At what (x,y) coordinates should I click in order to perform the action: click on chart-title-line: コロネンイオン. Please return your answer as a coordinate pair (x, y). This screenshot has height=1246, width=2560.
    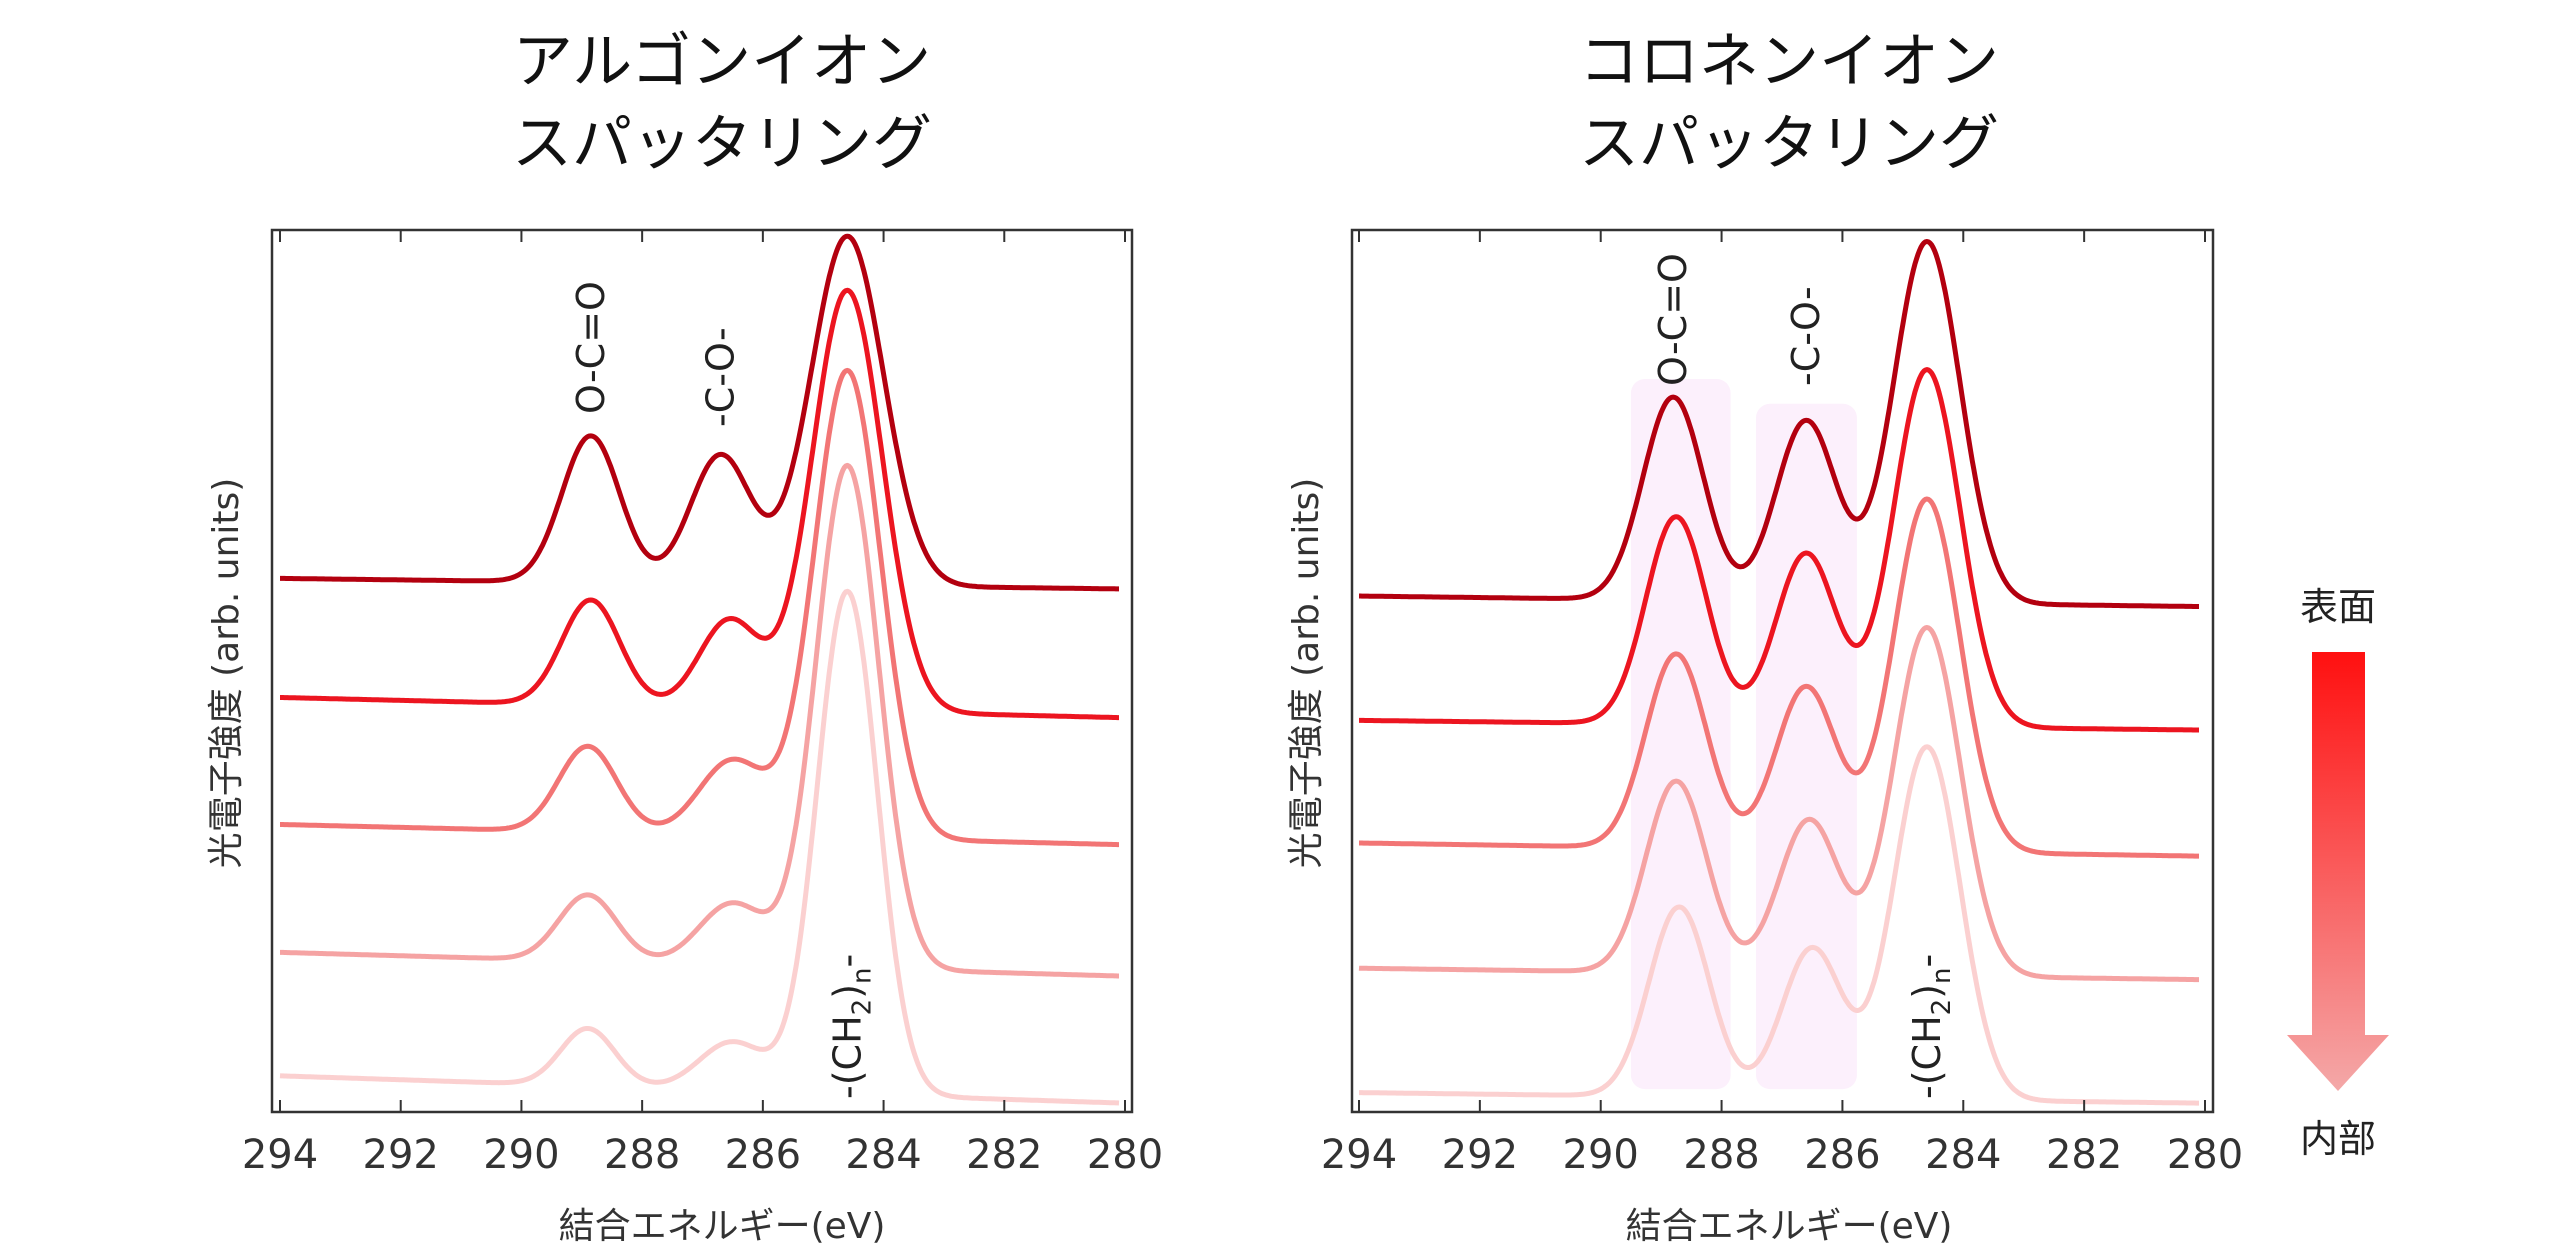
    Looking at the image, I should click on (1789, 62).